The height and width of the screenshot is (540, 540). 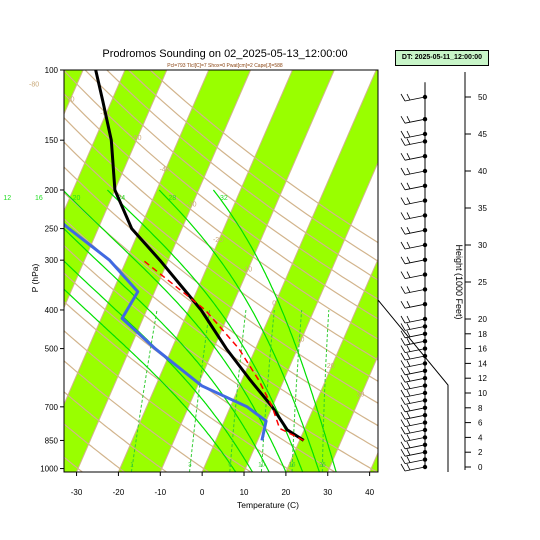 I want to click on mixing-ratio-label: 16, so click(x=292, y=466).